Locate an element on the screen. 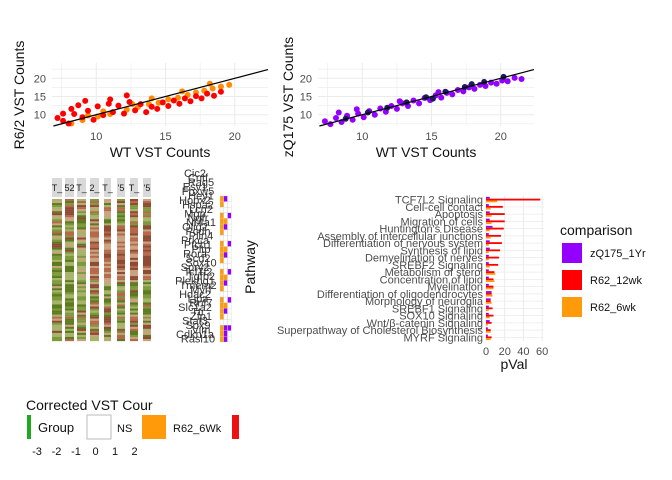  heatmap-row-label: Prkca is located at coordinates (195, 241).